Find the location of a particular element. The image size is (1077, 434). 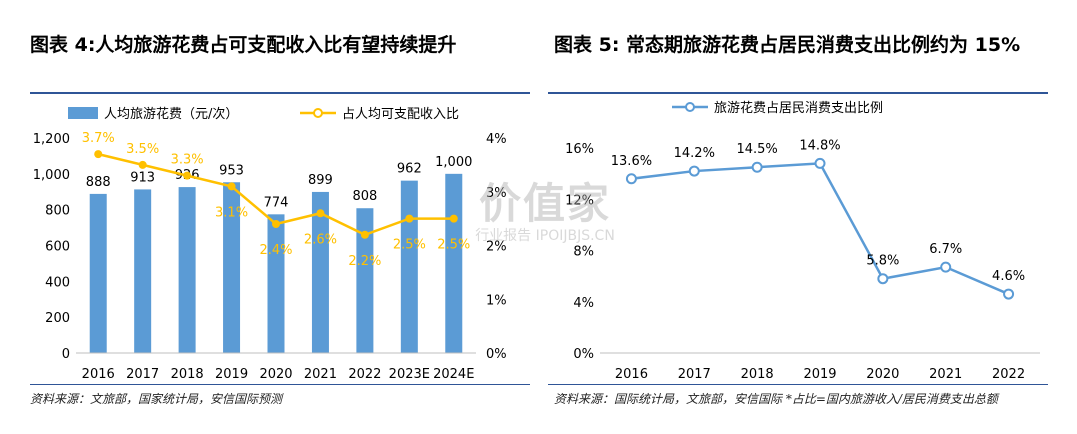

line-point-2016 is located at coordinates (98, 154).